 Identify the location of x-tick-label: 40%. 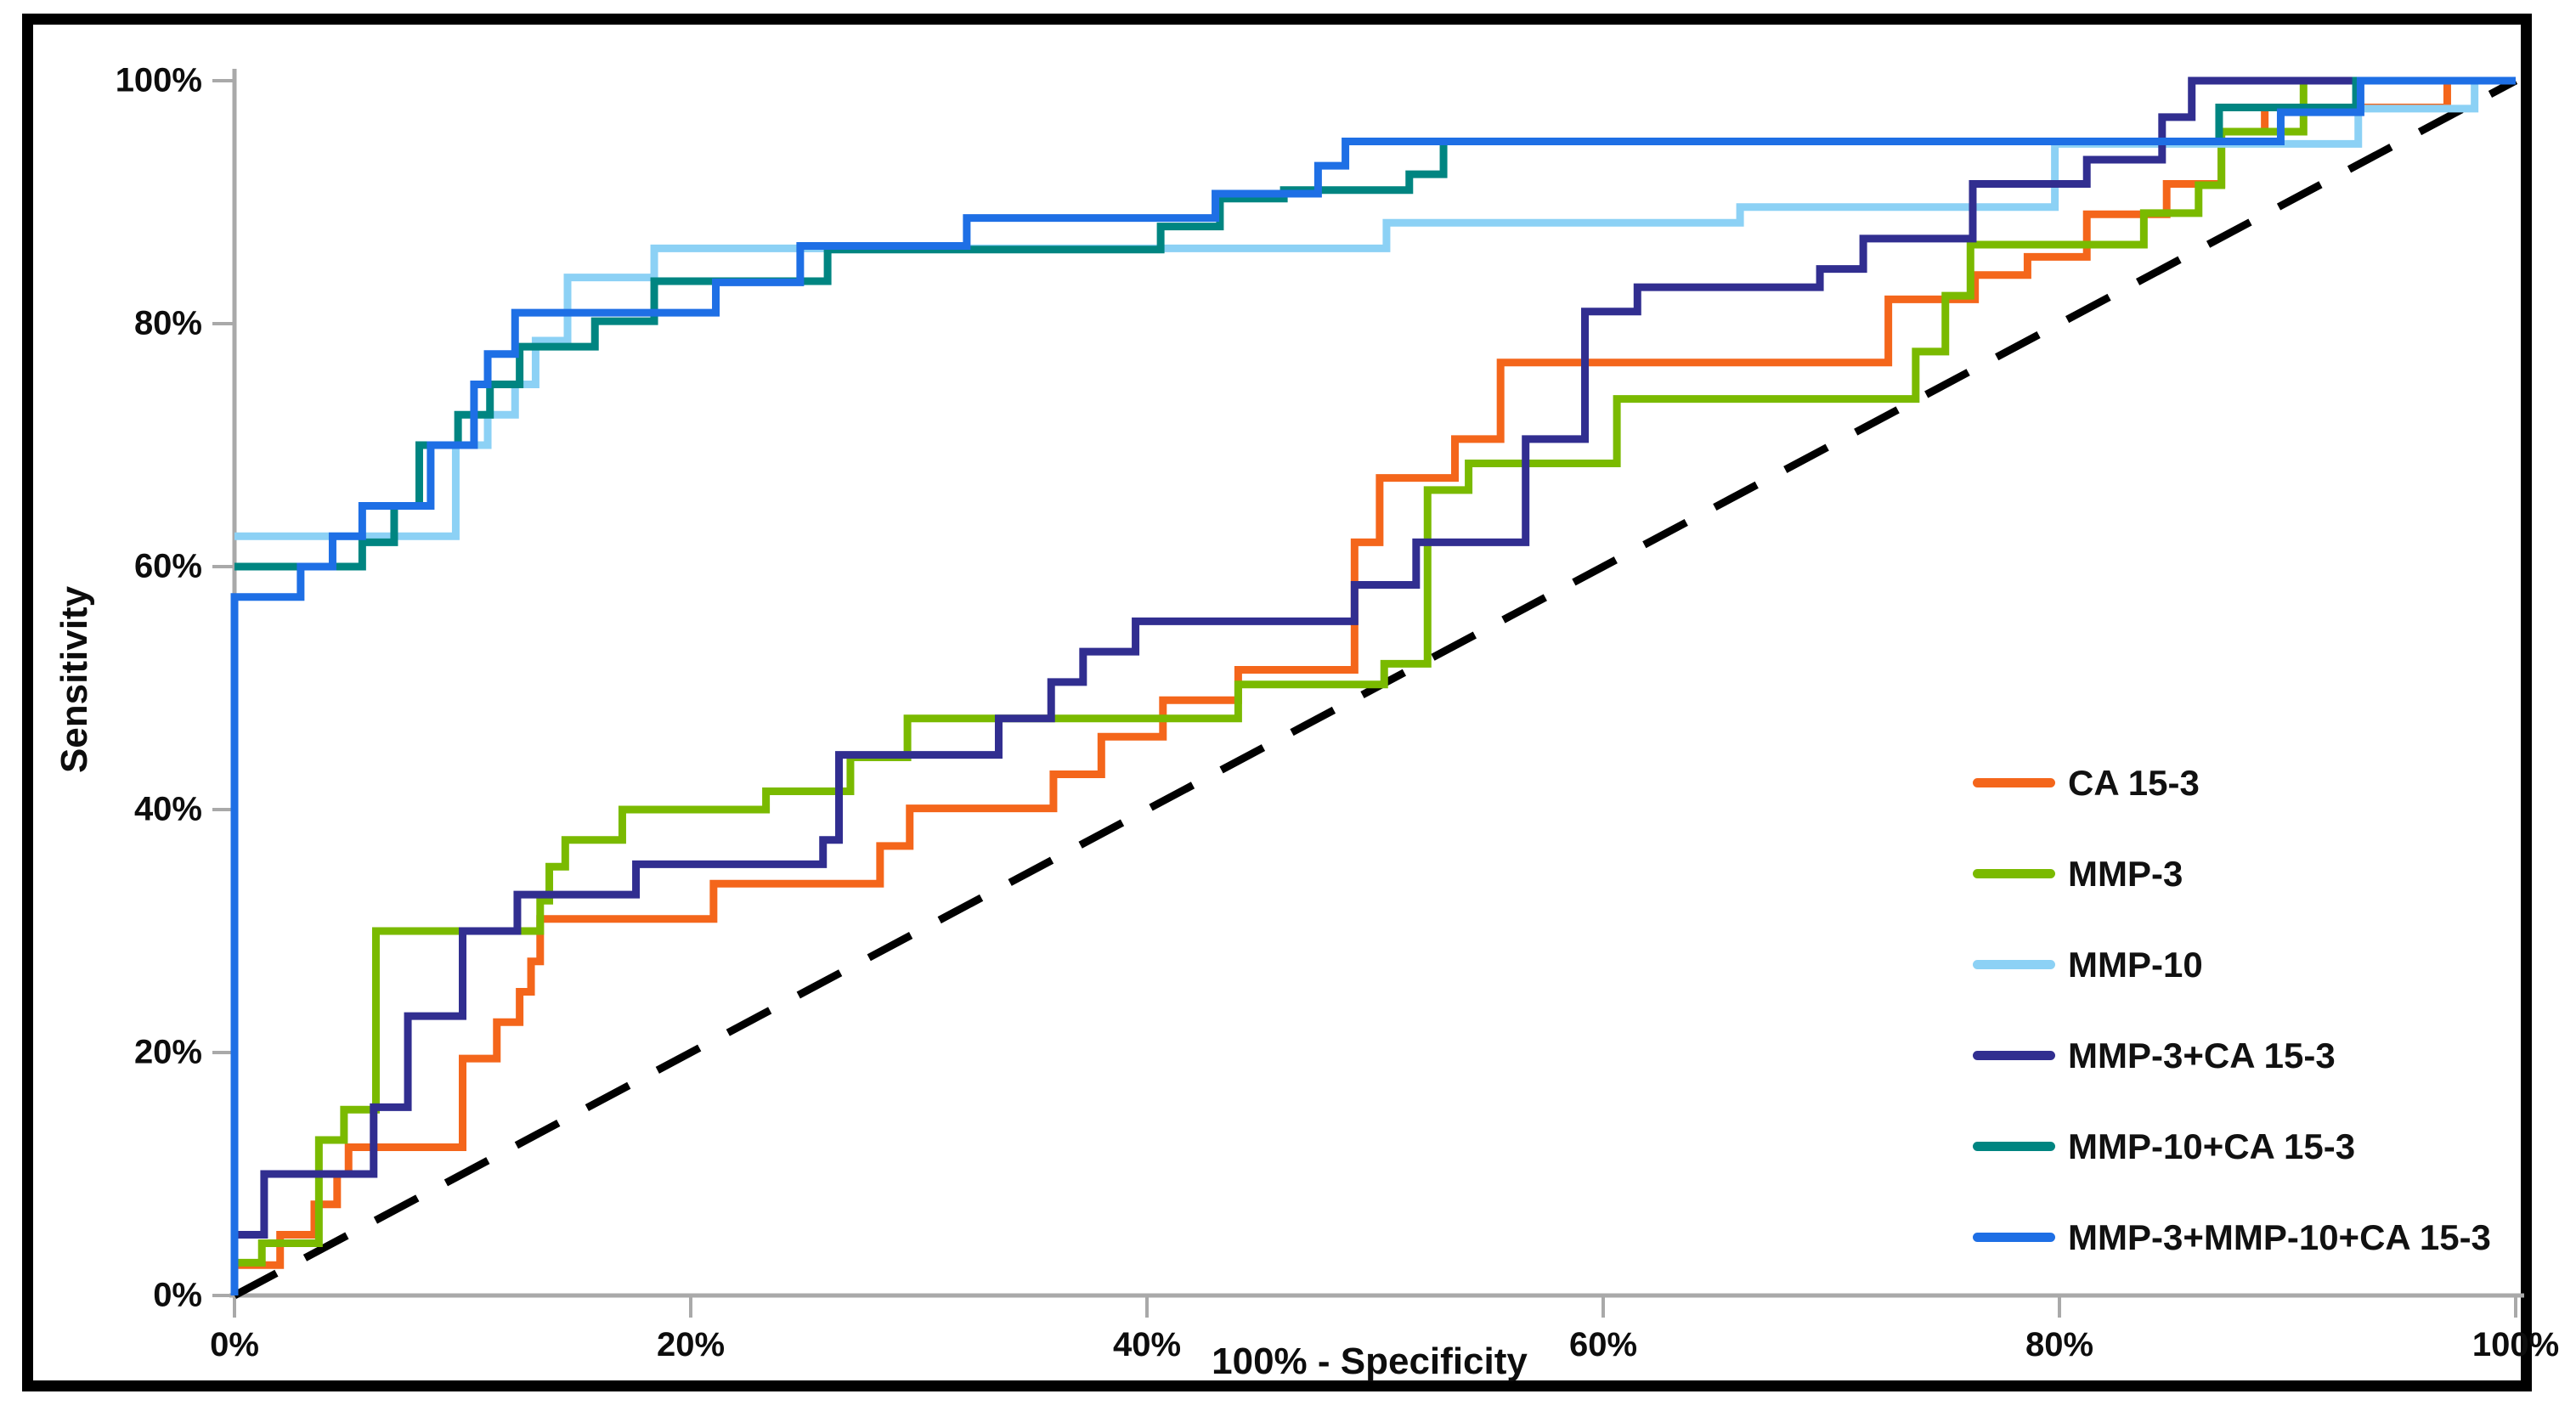
(1147, 1344).